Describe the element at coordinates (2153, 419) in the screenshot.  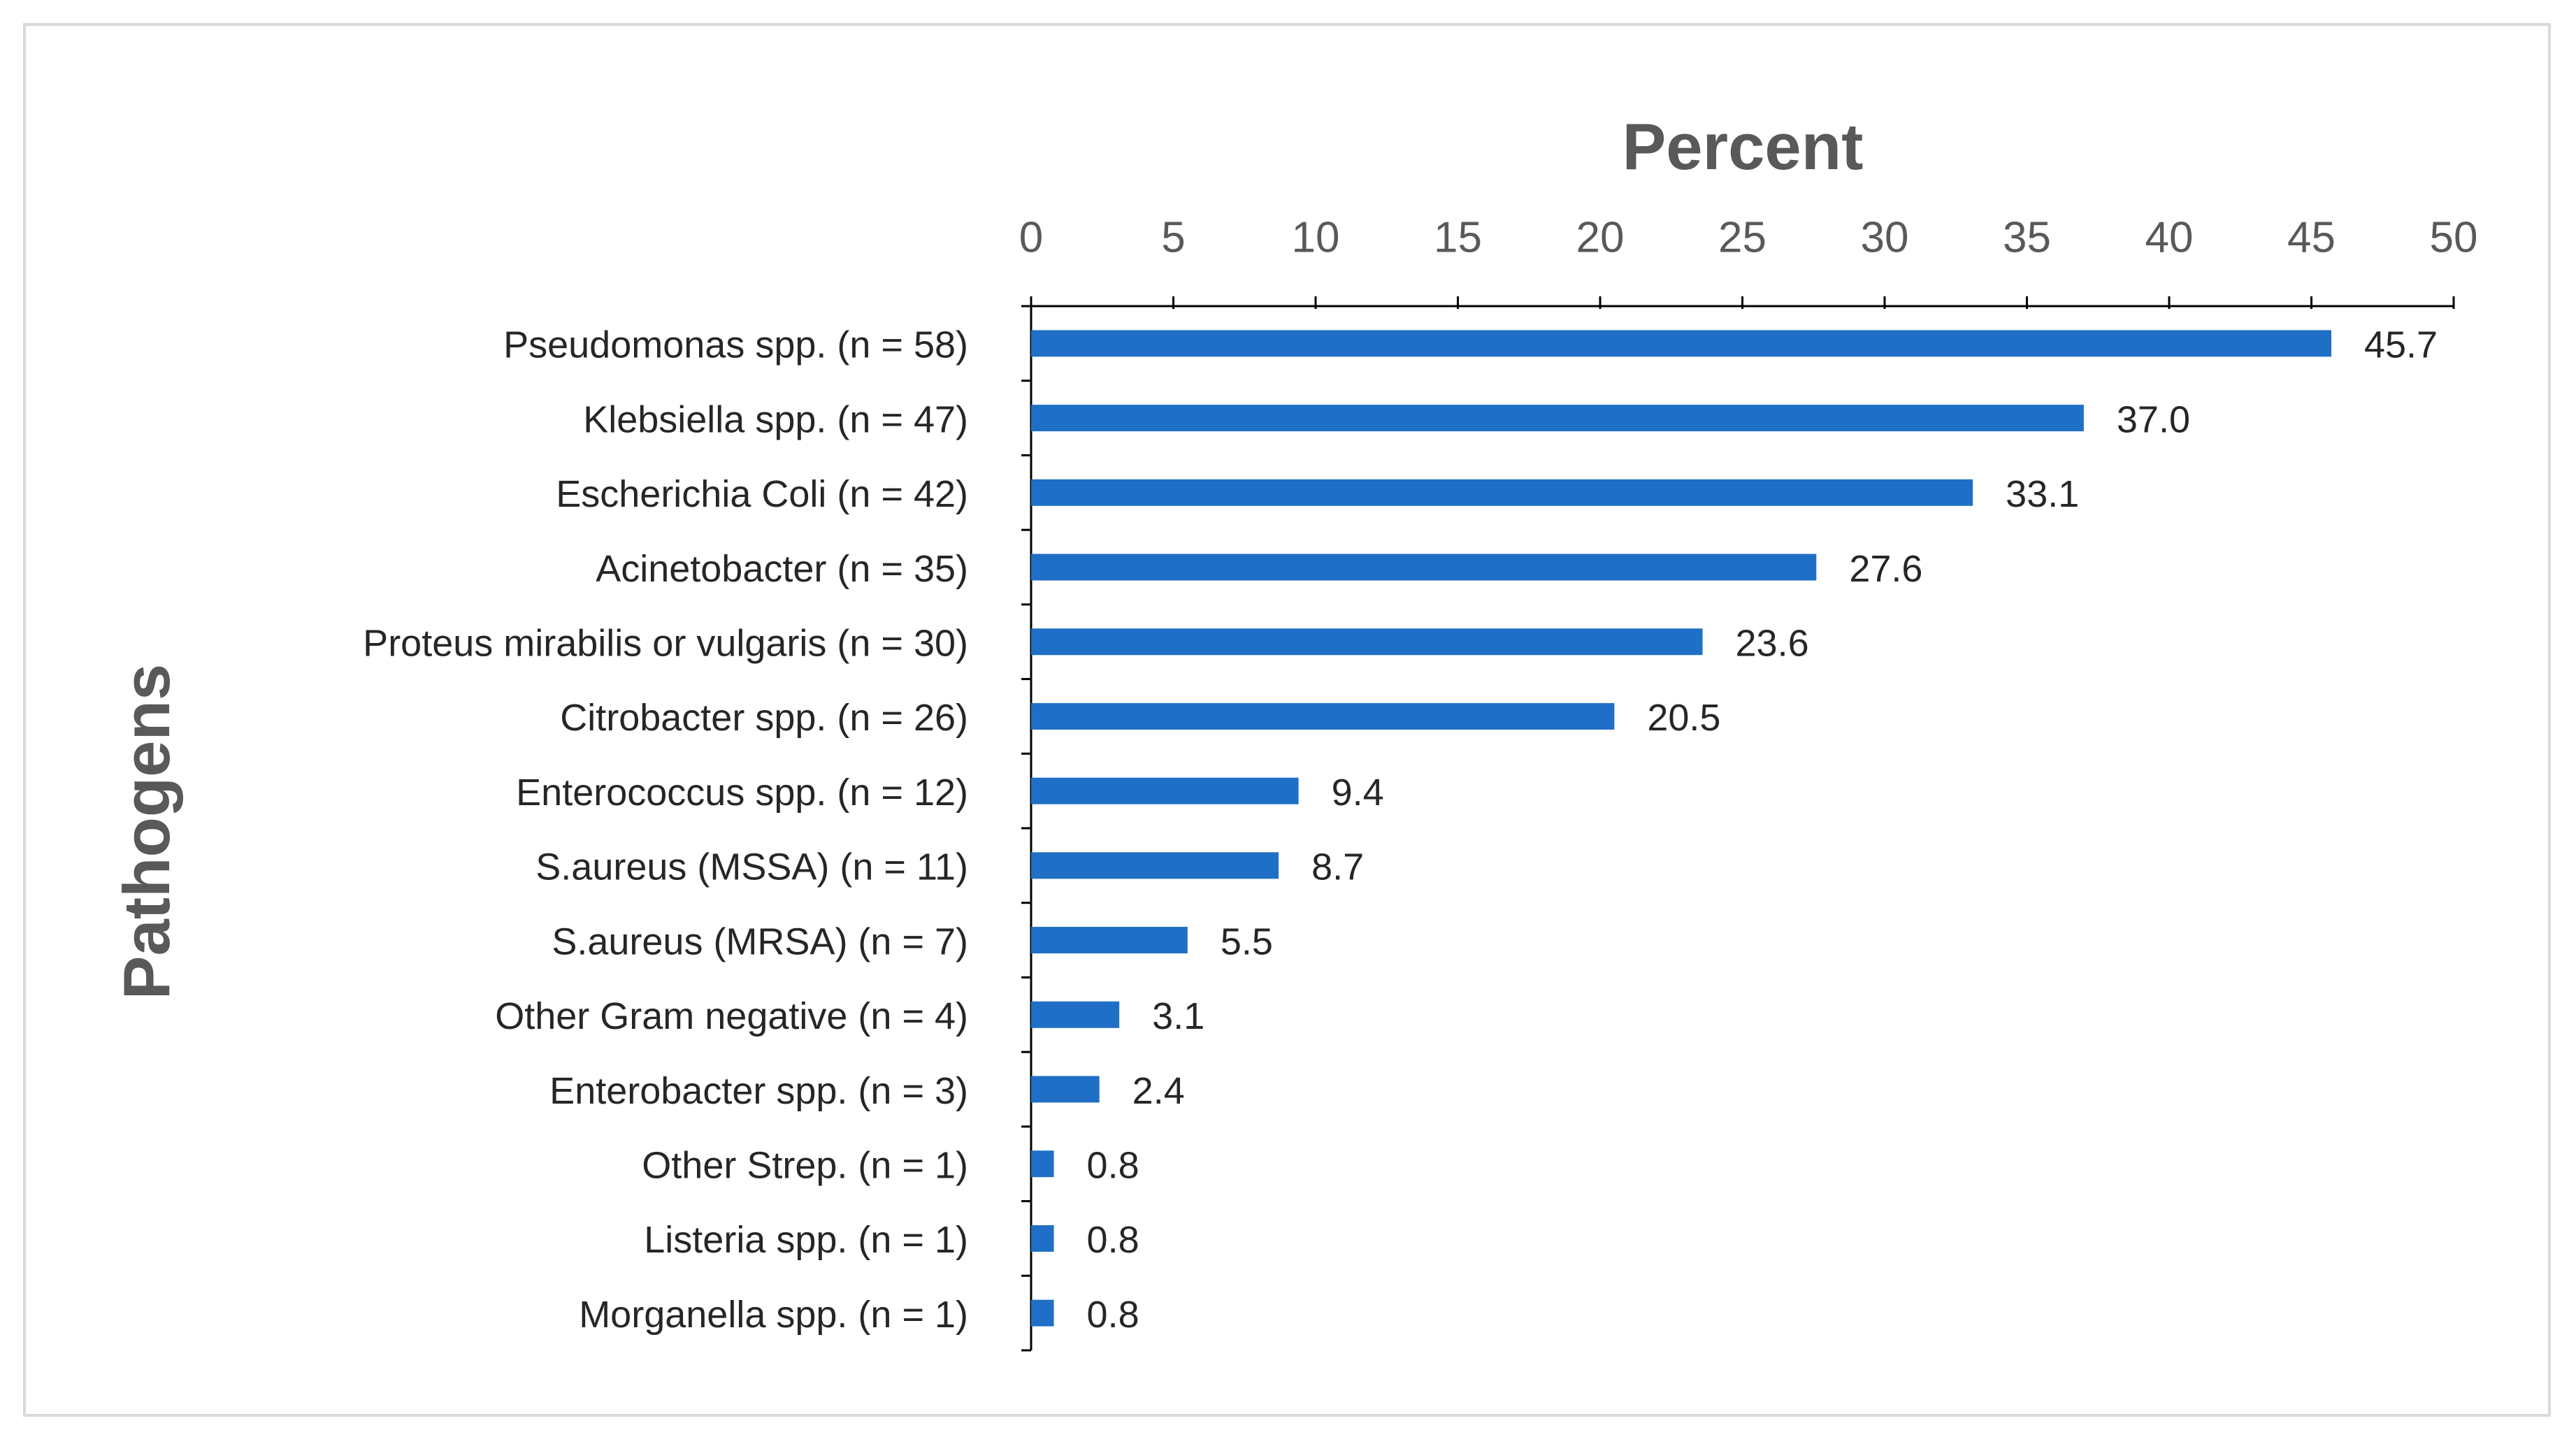
I see `value-label: 37.0` at that location.